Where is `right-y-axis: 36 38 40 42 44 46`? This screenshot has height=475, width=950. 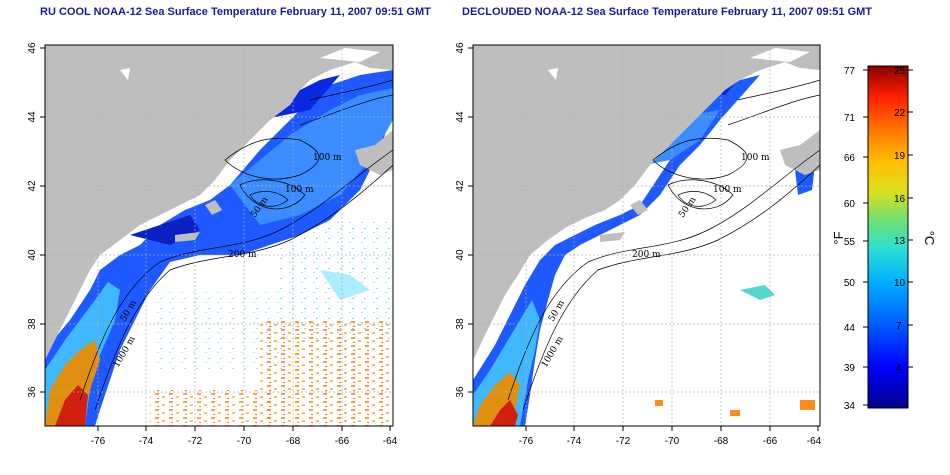 right-y-axis: 36 38 40 42 44 46 is located at coordinates (464, 220).